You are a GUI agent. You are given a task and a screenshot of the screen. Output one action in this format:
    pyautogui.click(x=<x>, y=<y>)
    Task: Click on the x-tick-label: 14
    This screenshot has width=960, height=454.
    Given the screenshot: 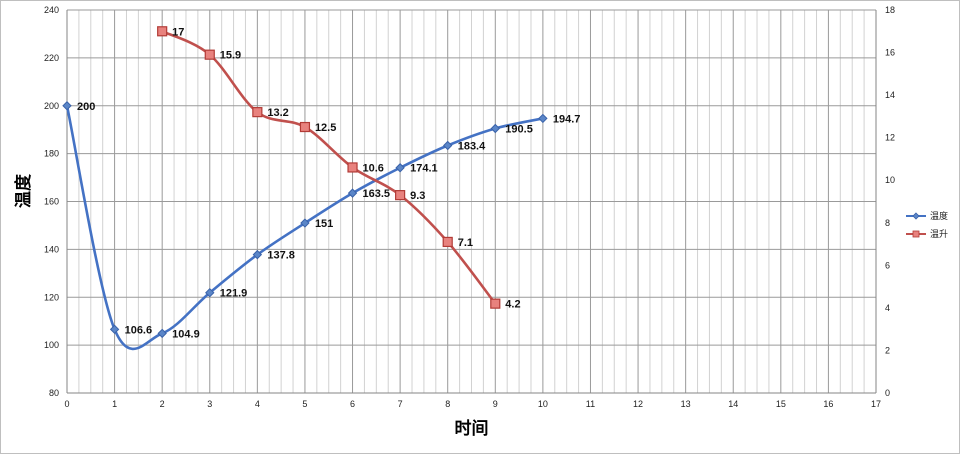 What is the action you would take?
    pyautogui.click(x=733, y=404)
    